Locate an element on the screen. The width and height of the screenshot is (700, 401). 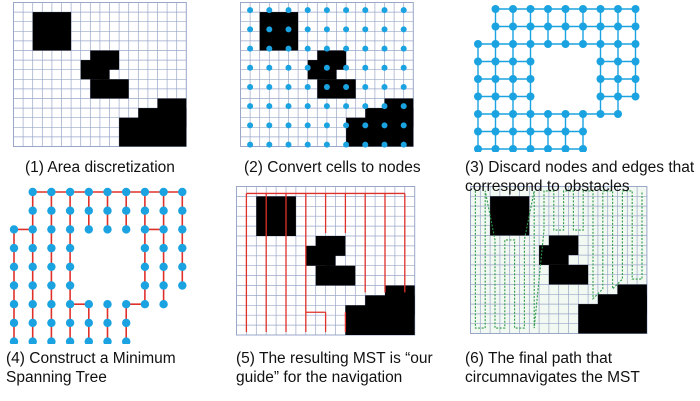
mst-graph is located at coordinates (98, 265).